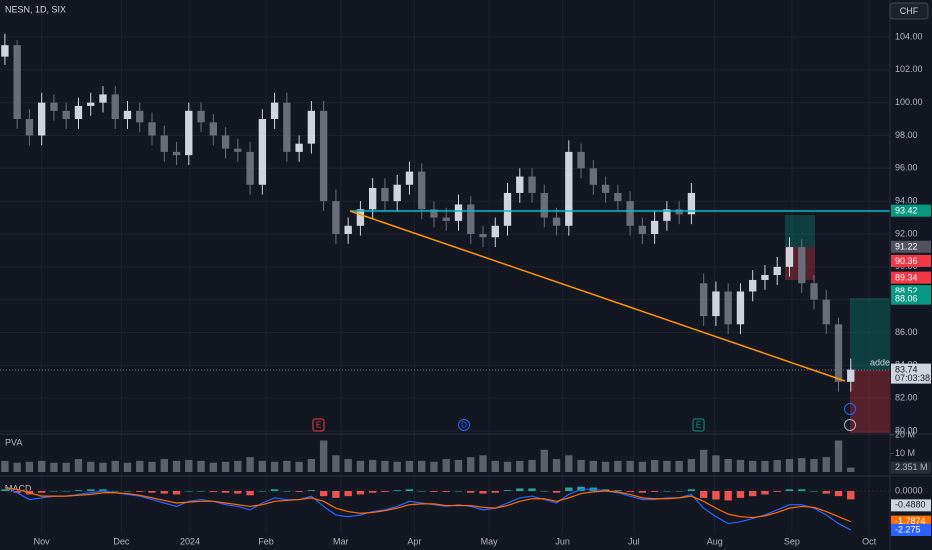 The height and width of the screenshot is (550, 932). Describe the element at coordinates (121, 541) in the screenshot. I see `x-tick-label: Dec` at that location.